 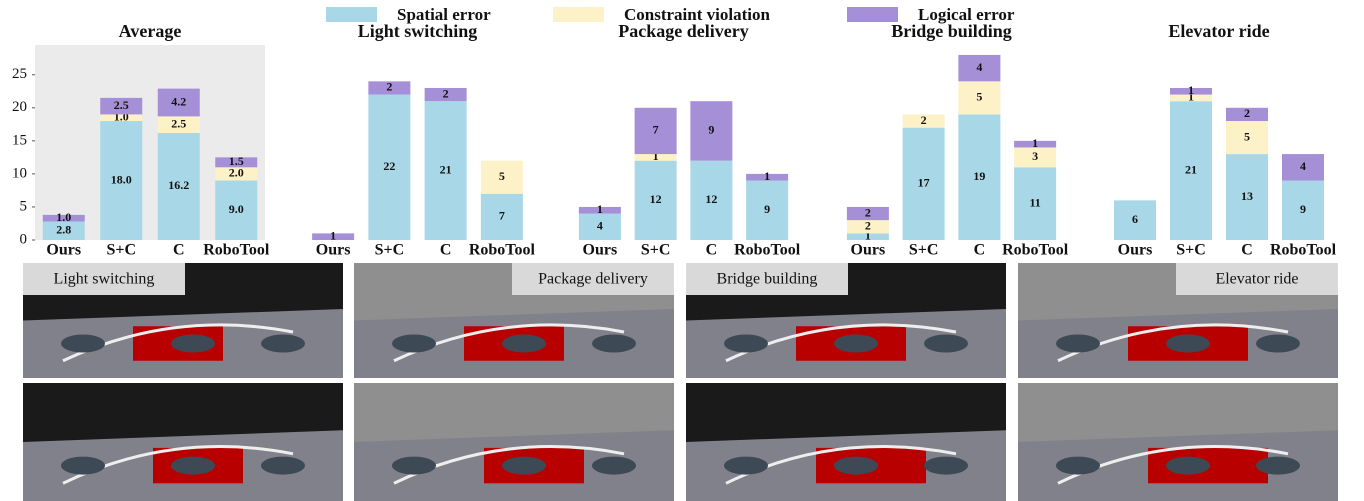 I want to click on value-label: 19, so click(x=979, y=176).